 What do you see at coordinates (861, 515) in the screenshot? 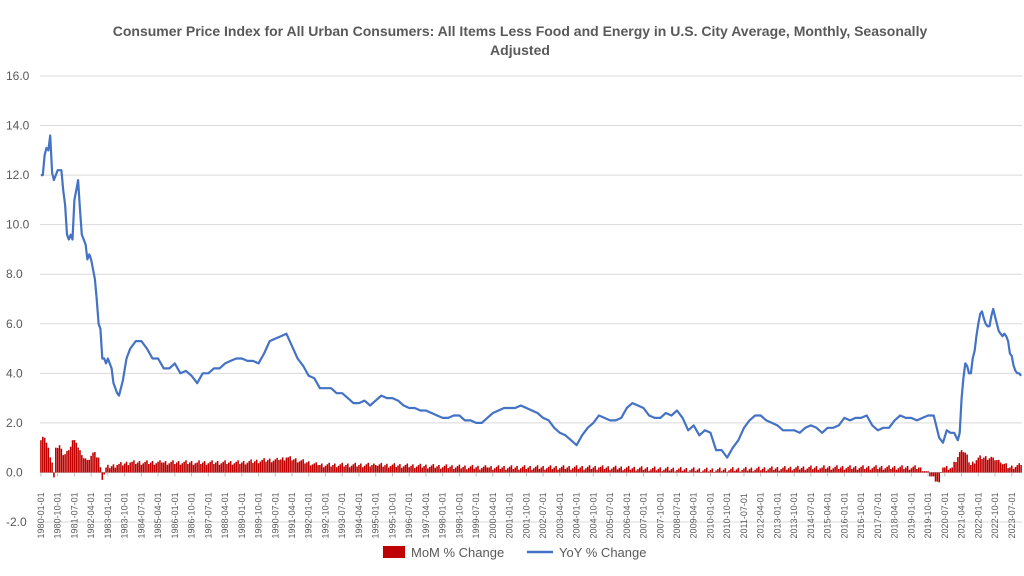
I see `x-tick-label: 2016-10-01` at bounding box center [861, 515].